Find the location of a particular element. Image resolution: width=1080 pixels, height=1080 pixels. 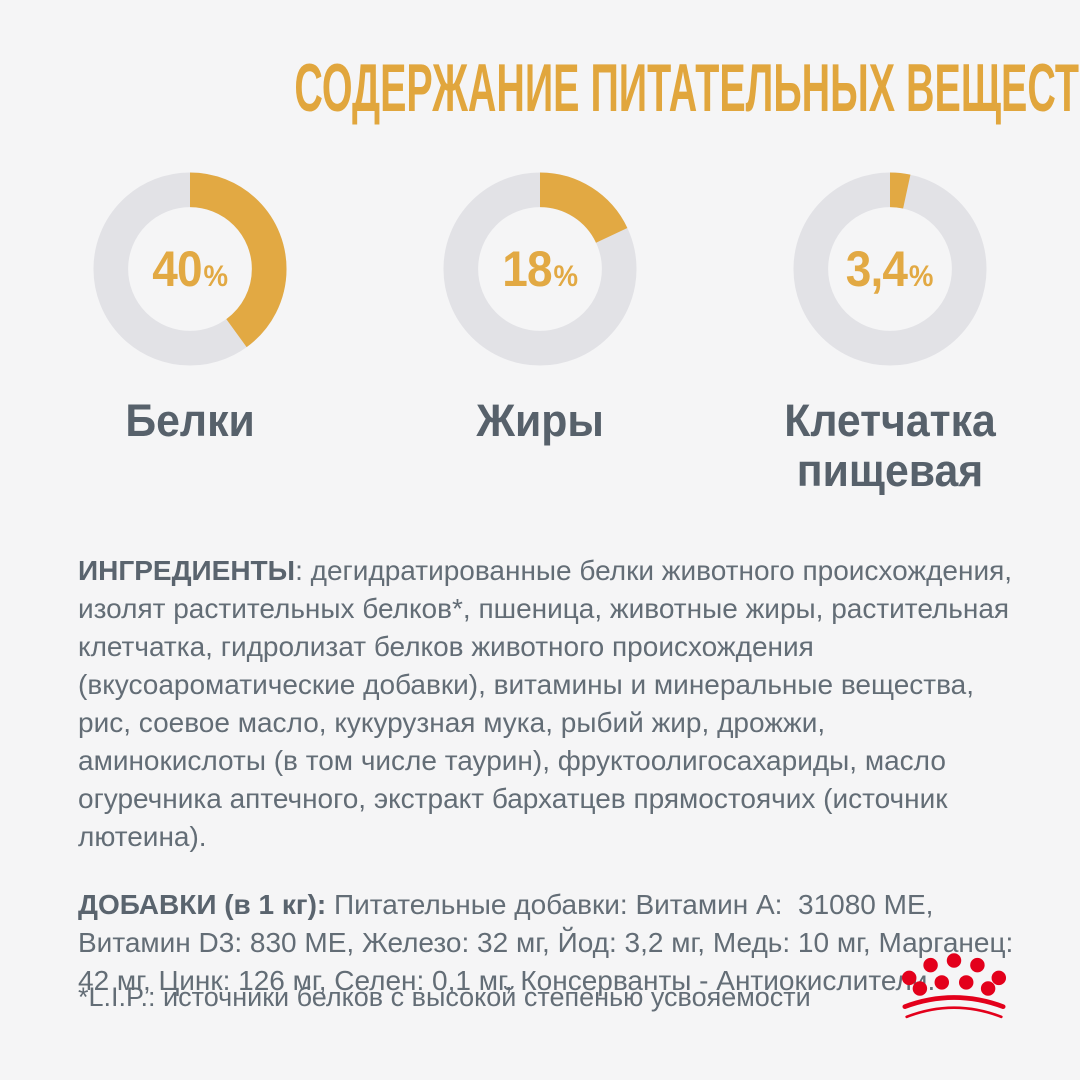

donut-ring-fat is located at coordinates (540, 269).